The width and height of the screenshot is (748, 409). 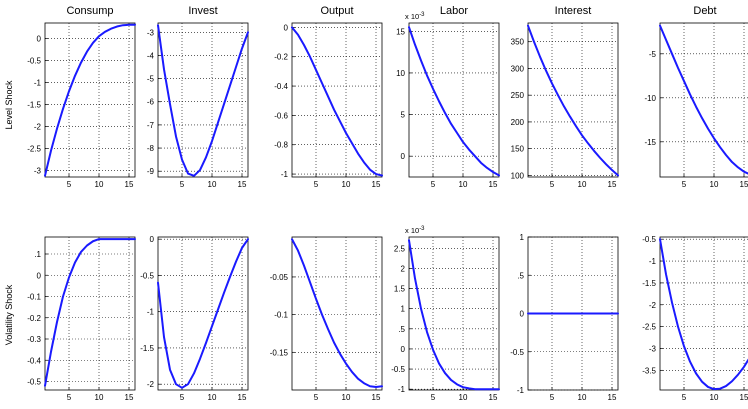 What do you see at coordinates (151, 148) in the screenshot?
I see `y-tick-label: -8` at bounding box center [151, 148].